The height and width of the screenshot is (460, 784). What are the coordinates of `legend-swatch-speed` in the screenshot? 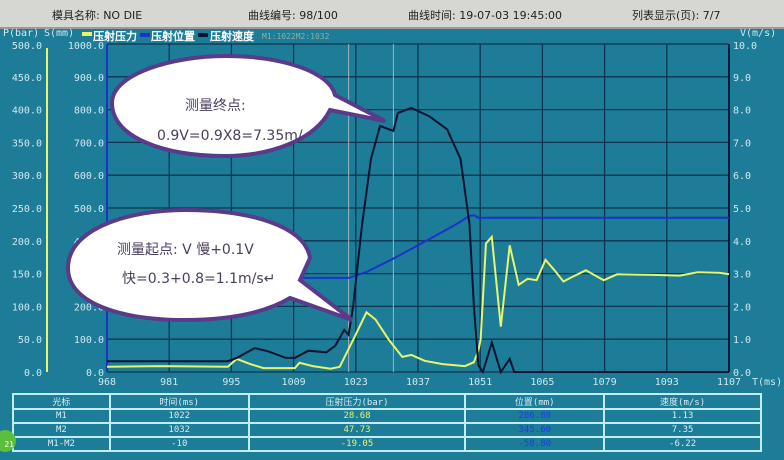 It's located at (203, 35).